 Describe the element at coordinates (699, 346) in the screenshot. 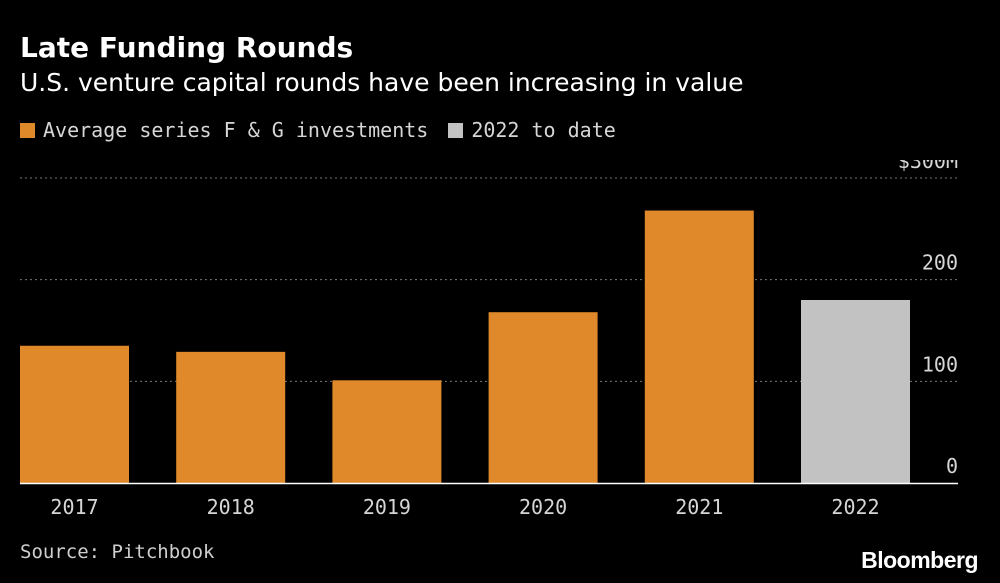

I see `bar-2021` at that location.